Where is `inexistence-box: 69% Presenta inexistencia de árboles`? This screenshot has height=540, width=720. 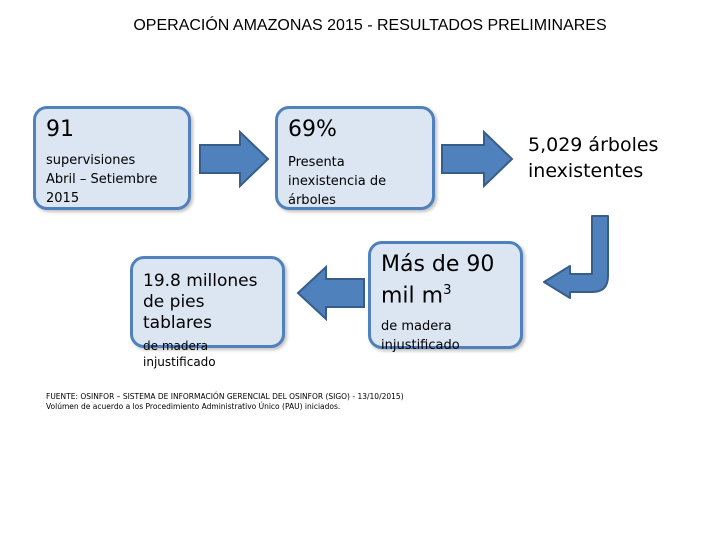 inexistence-box: 69% Presenta inexistencia de árboles is located at coordinates (355, 158).